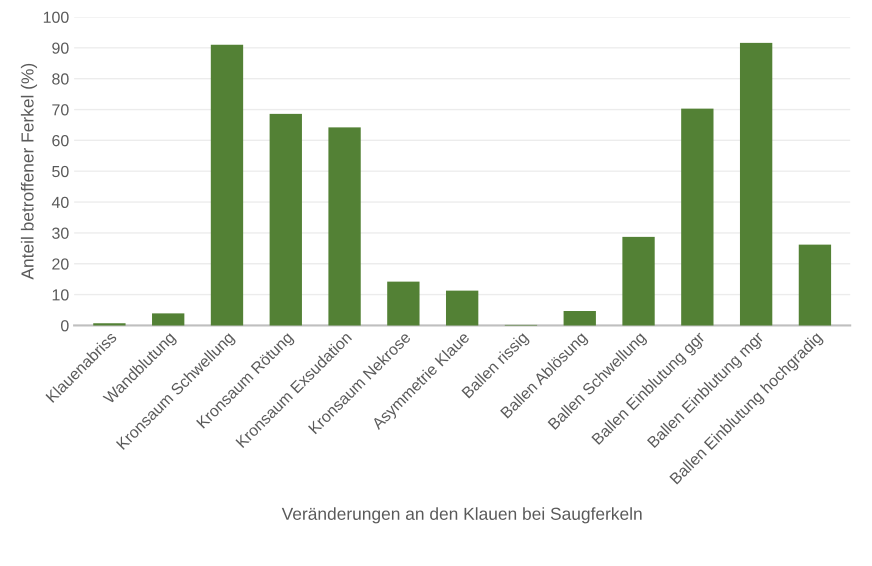 This screenshot has height=566, width=872. I want to click on y-tick-label: 40, so click(60, 202).